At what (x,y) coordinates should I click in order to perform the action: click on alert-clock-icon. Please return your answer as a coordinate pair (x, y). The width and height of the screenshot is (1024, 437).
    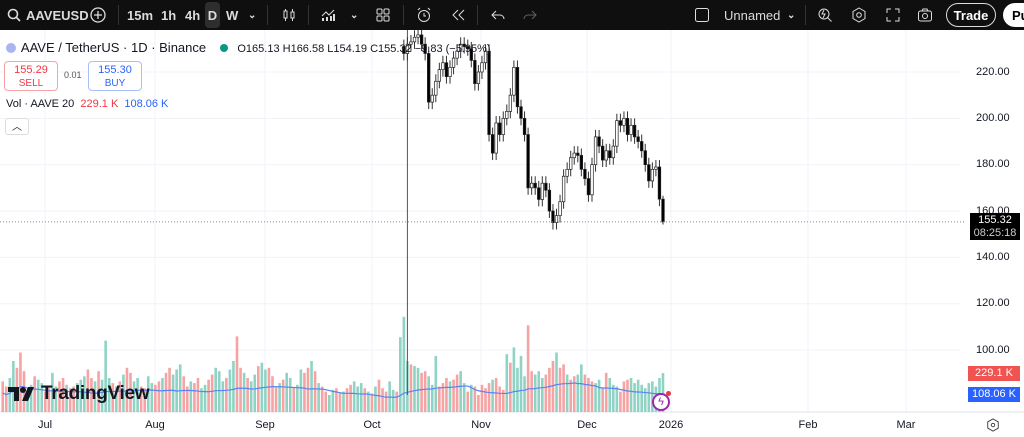
    Looking at the image, I should click on (424, 15).